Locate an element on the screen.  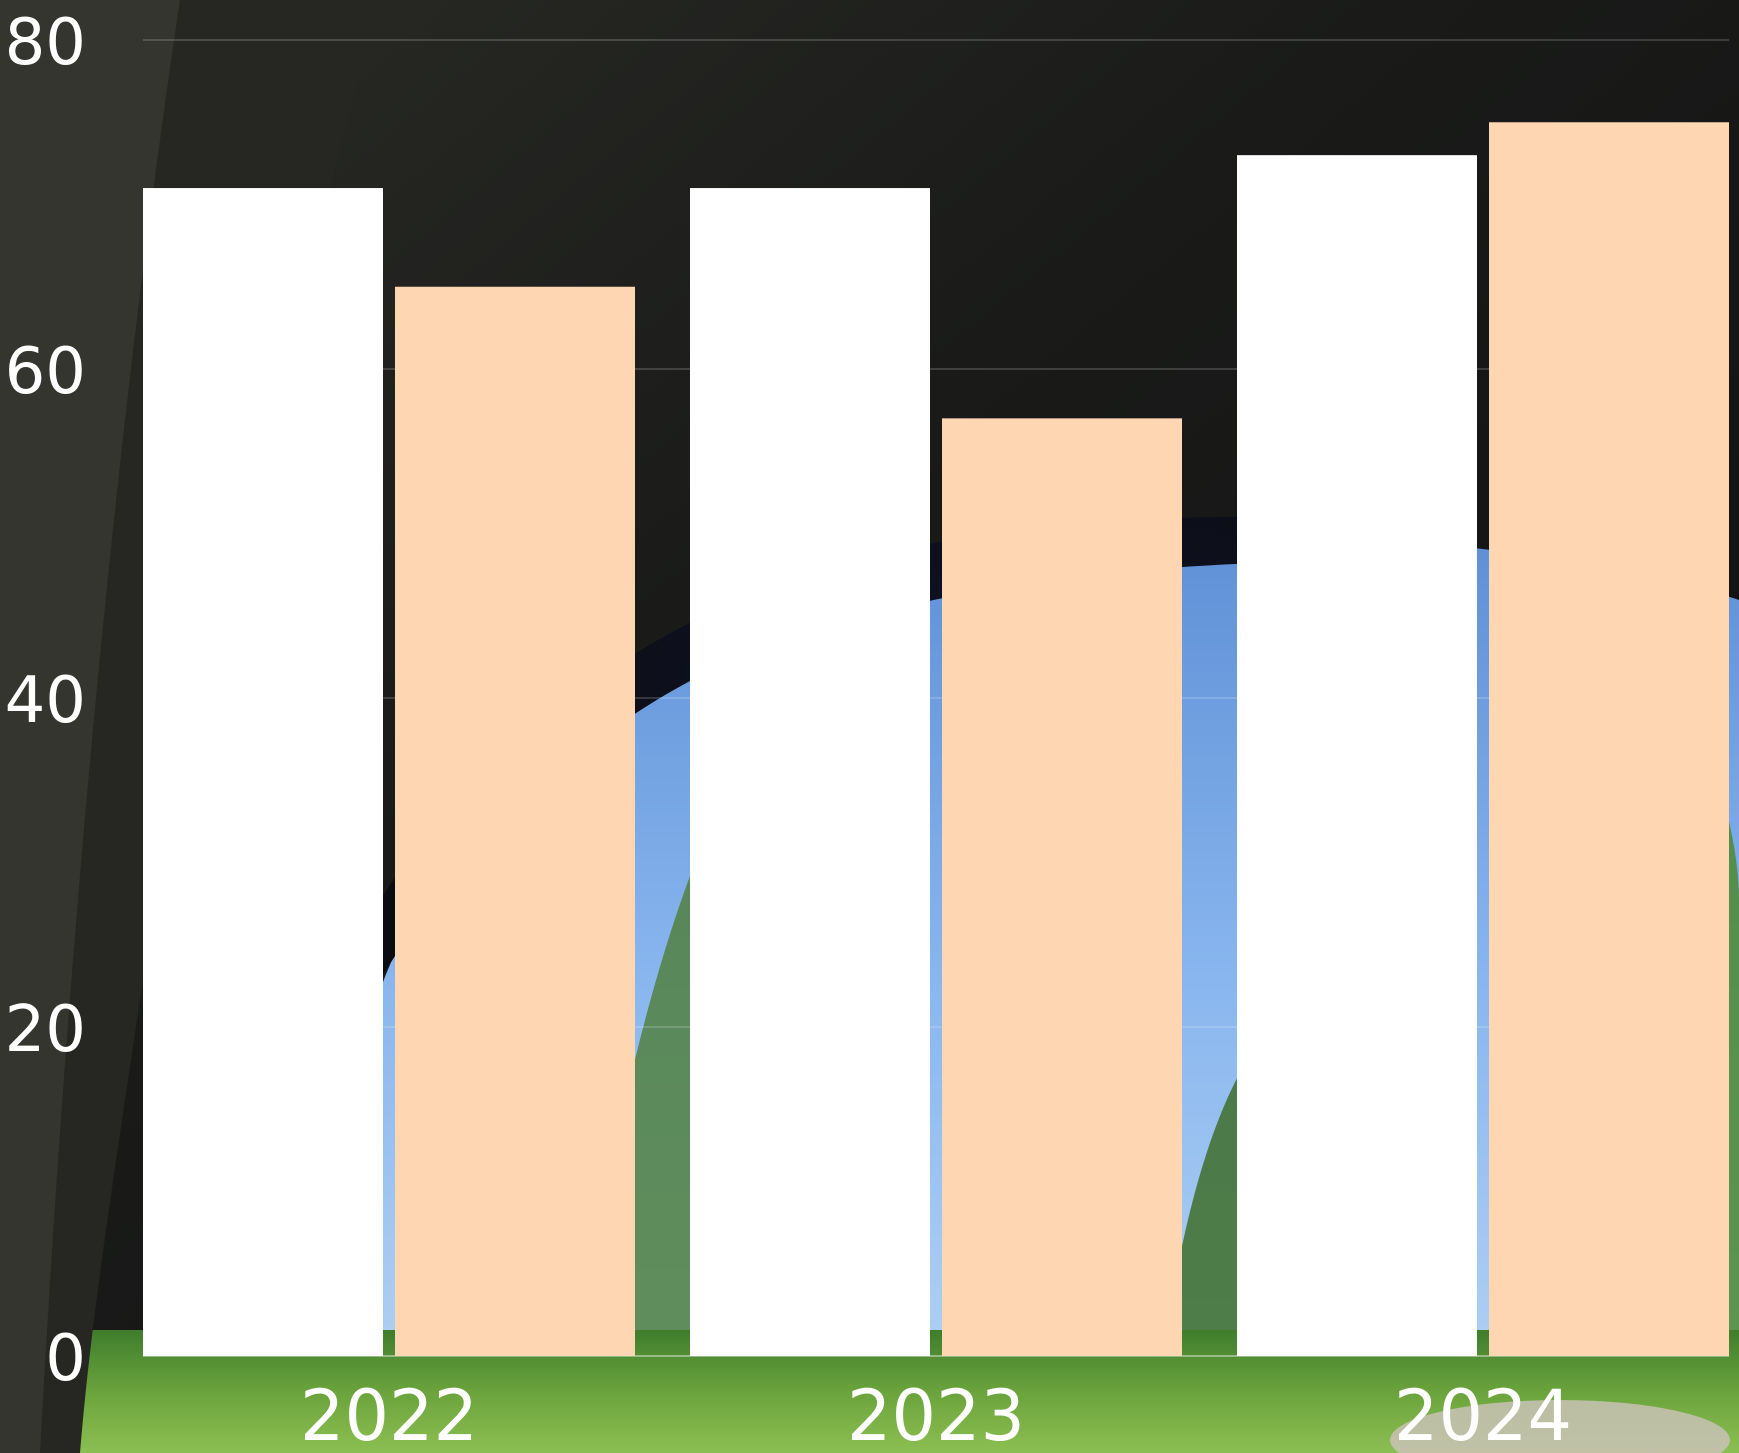
y-axis-ticks: 0 20 40 60 80 is located at coordinates (45, 701).